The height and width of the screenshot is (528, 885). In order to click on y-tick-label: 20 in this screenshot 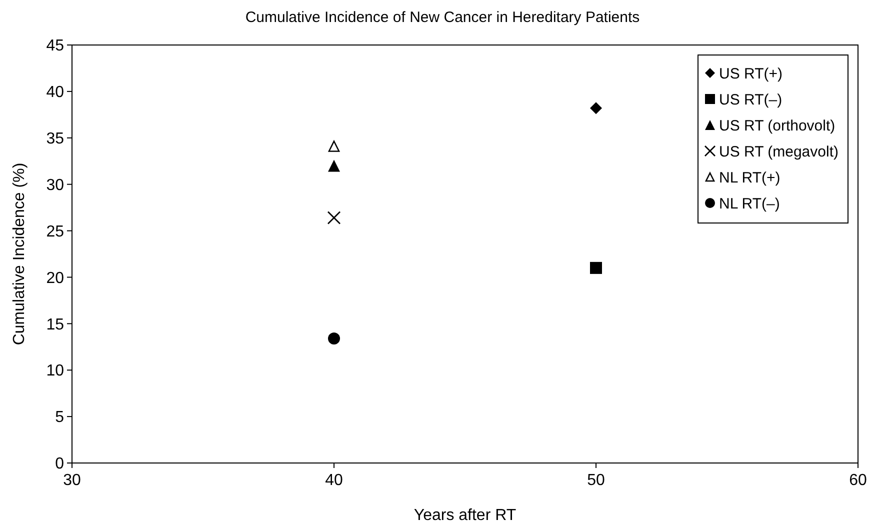, I will do `click(55, 278)`.